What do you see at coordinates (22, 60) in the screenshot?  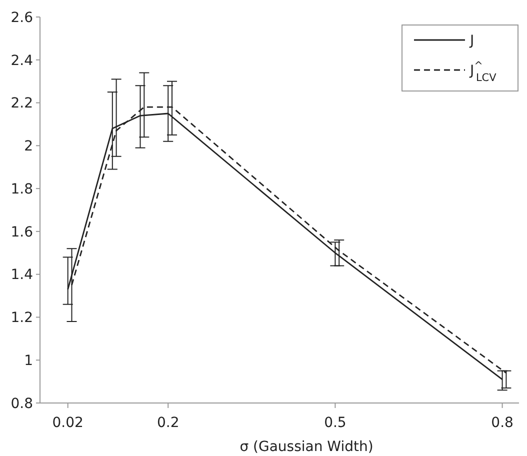 I see `y-tick-label: 2.4` at bounding box center [22, 60].